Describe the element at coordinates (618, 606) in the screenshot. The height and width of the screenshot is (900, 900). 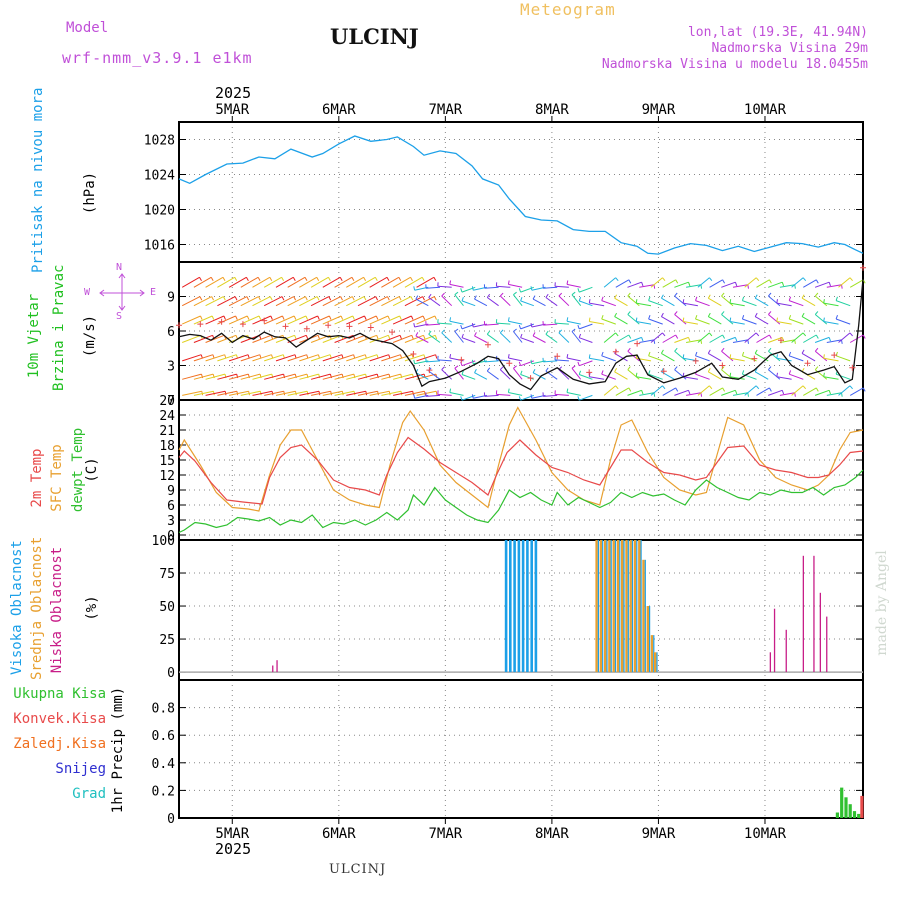
I see `cloud-mid-bar` at that location.